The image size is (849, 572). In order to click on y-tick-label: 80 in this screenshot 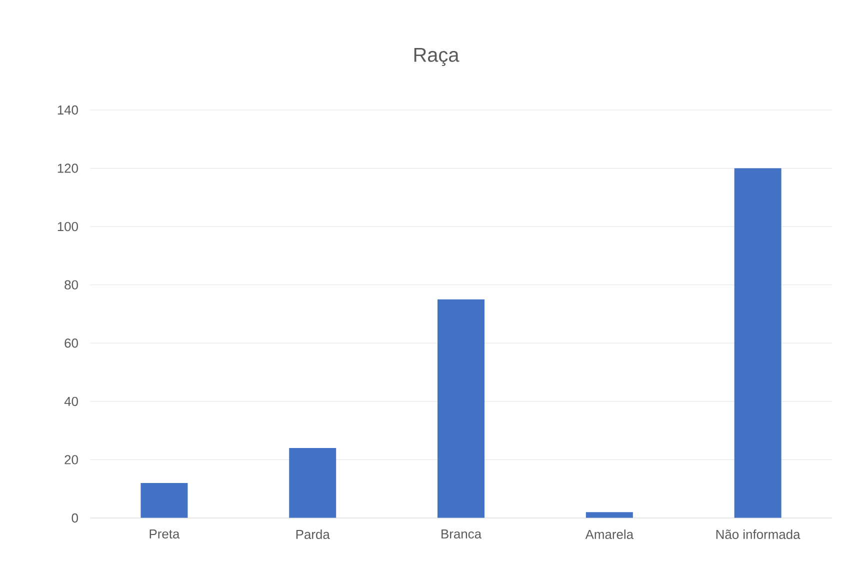, I will do `click(71, 285)`.